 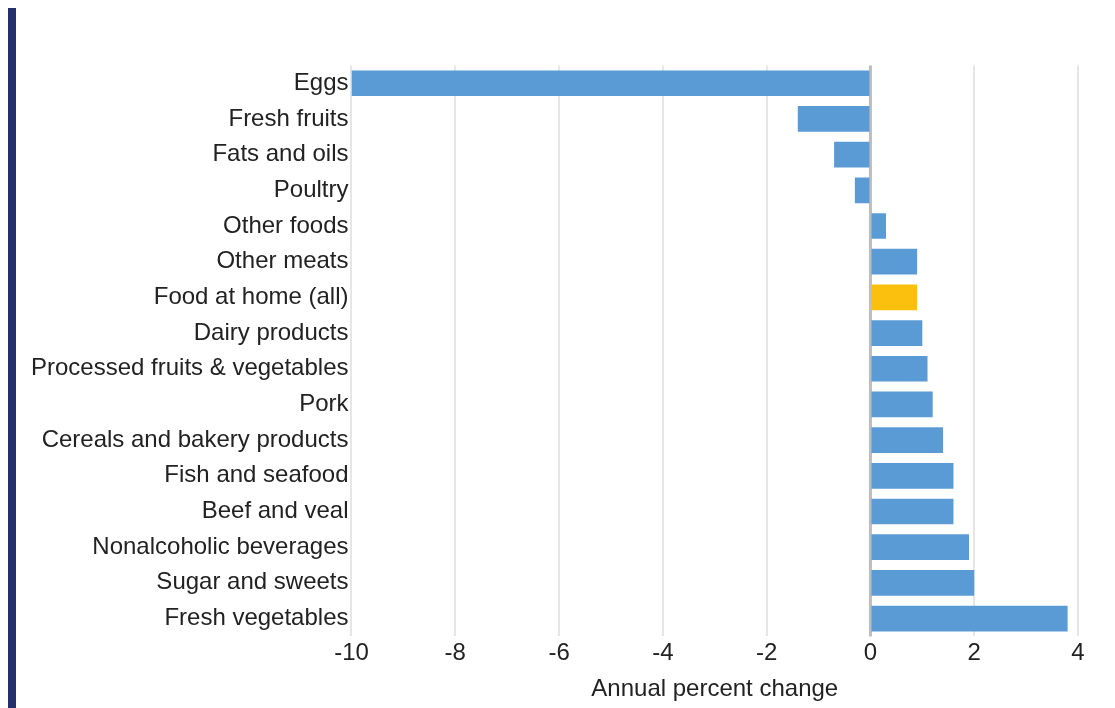 What do you see at coordinates (282, 260) in the screenshot?
I see `y-tick-label: Other meats` at bounding box center [282, 260].